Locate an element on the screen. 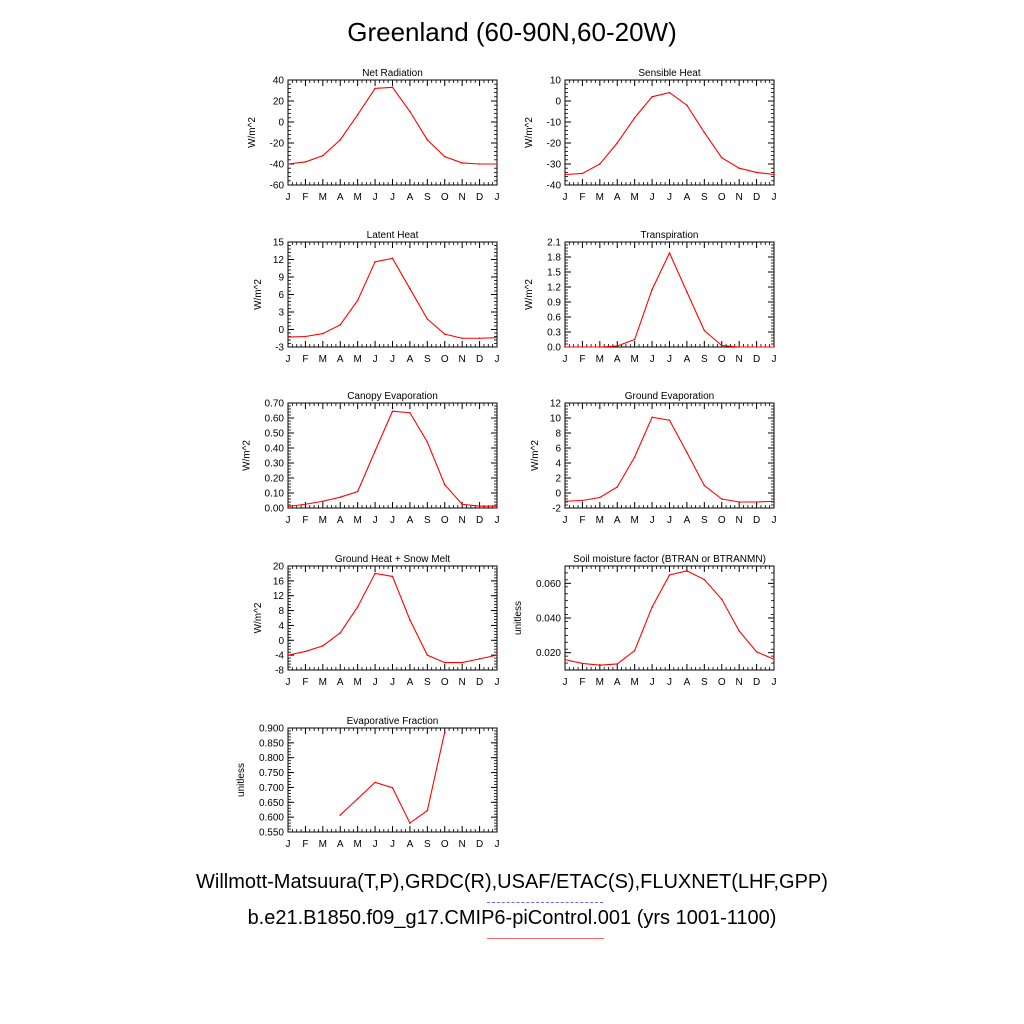 This screenshot has height=1024, width=1024. chart-title: Canopy Evaporation is located at coordinates (392, 396).